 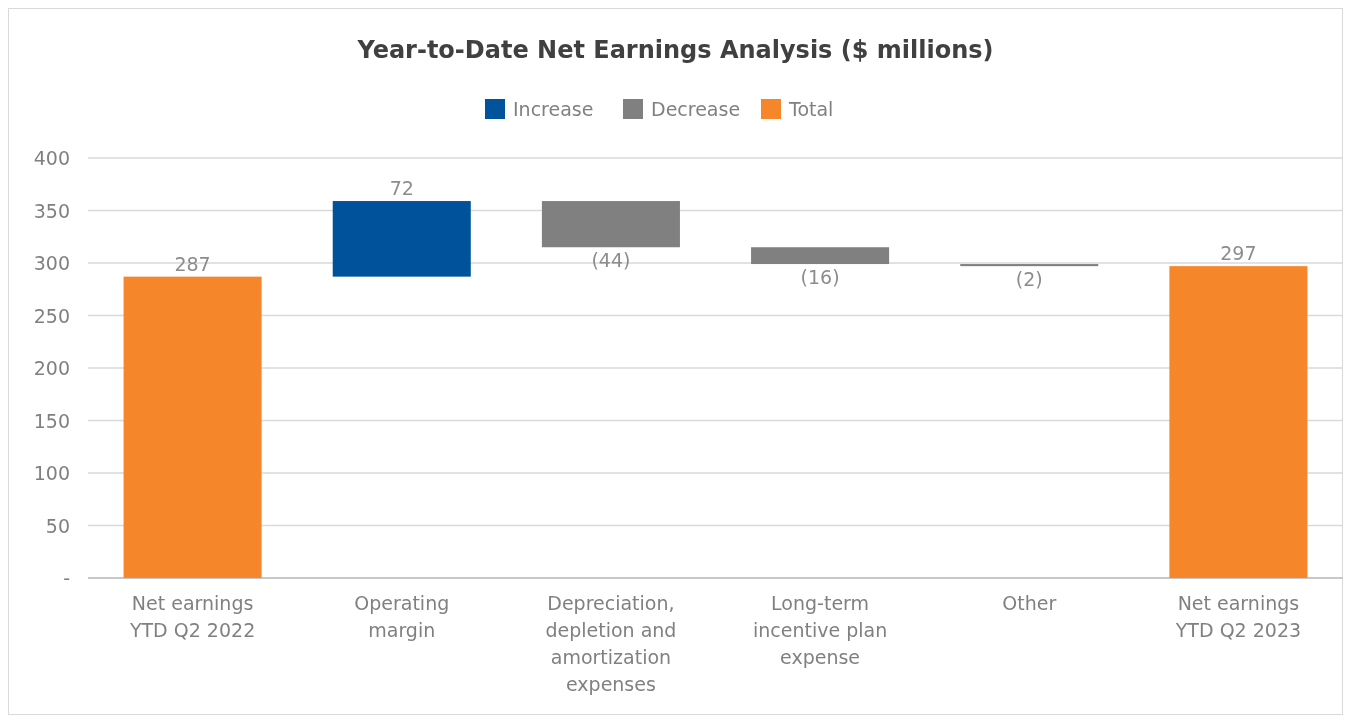 I want to click on y-tick-label: 150, so click(x=51, y=420).